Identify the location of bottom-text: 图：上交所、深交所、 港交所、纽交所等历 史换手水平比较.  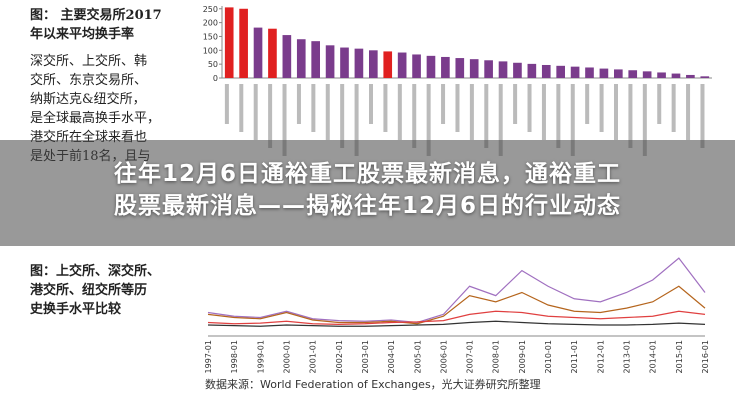
(95, 290).